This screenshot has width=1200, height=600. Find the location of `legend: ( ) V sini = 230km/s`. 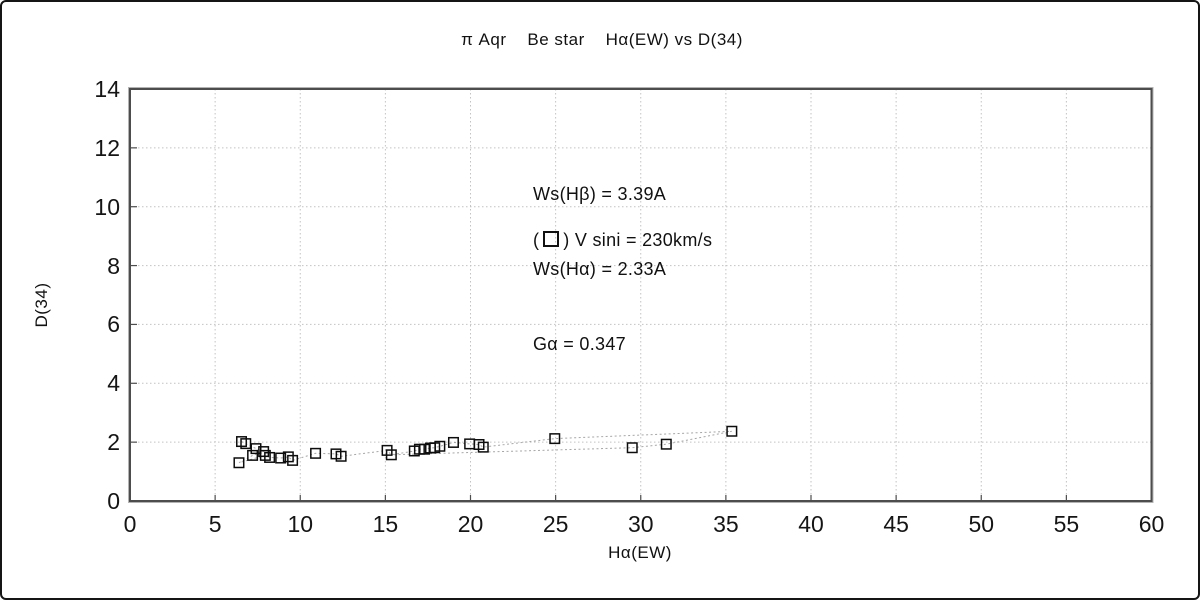

legend: ( ) V sini = 230km/s is located at coordinates (622, 240).